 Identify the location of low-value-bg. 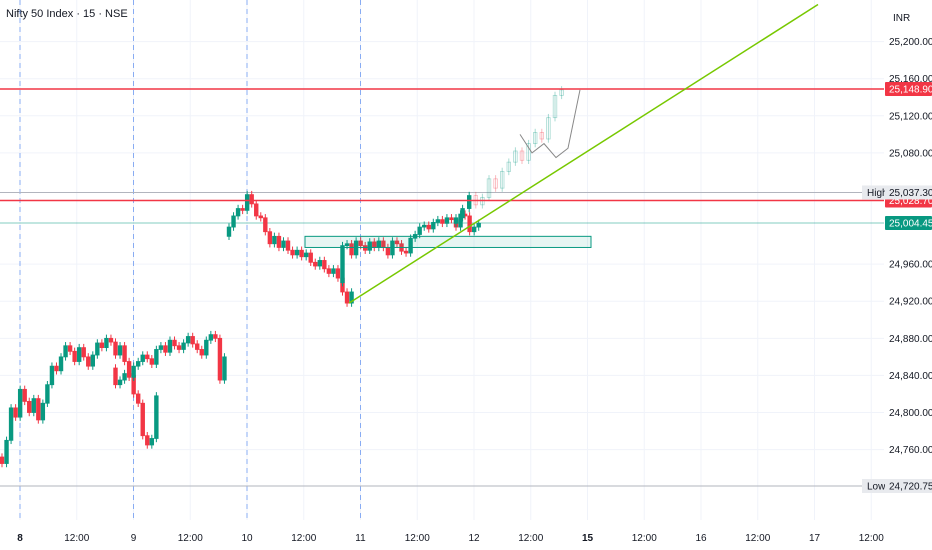
(908, 486).